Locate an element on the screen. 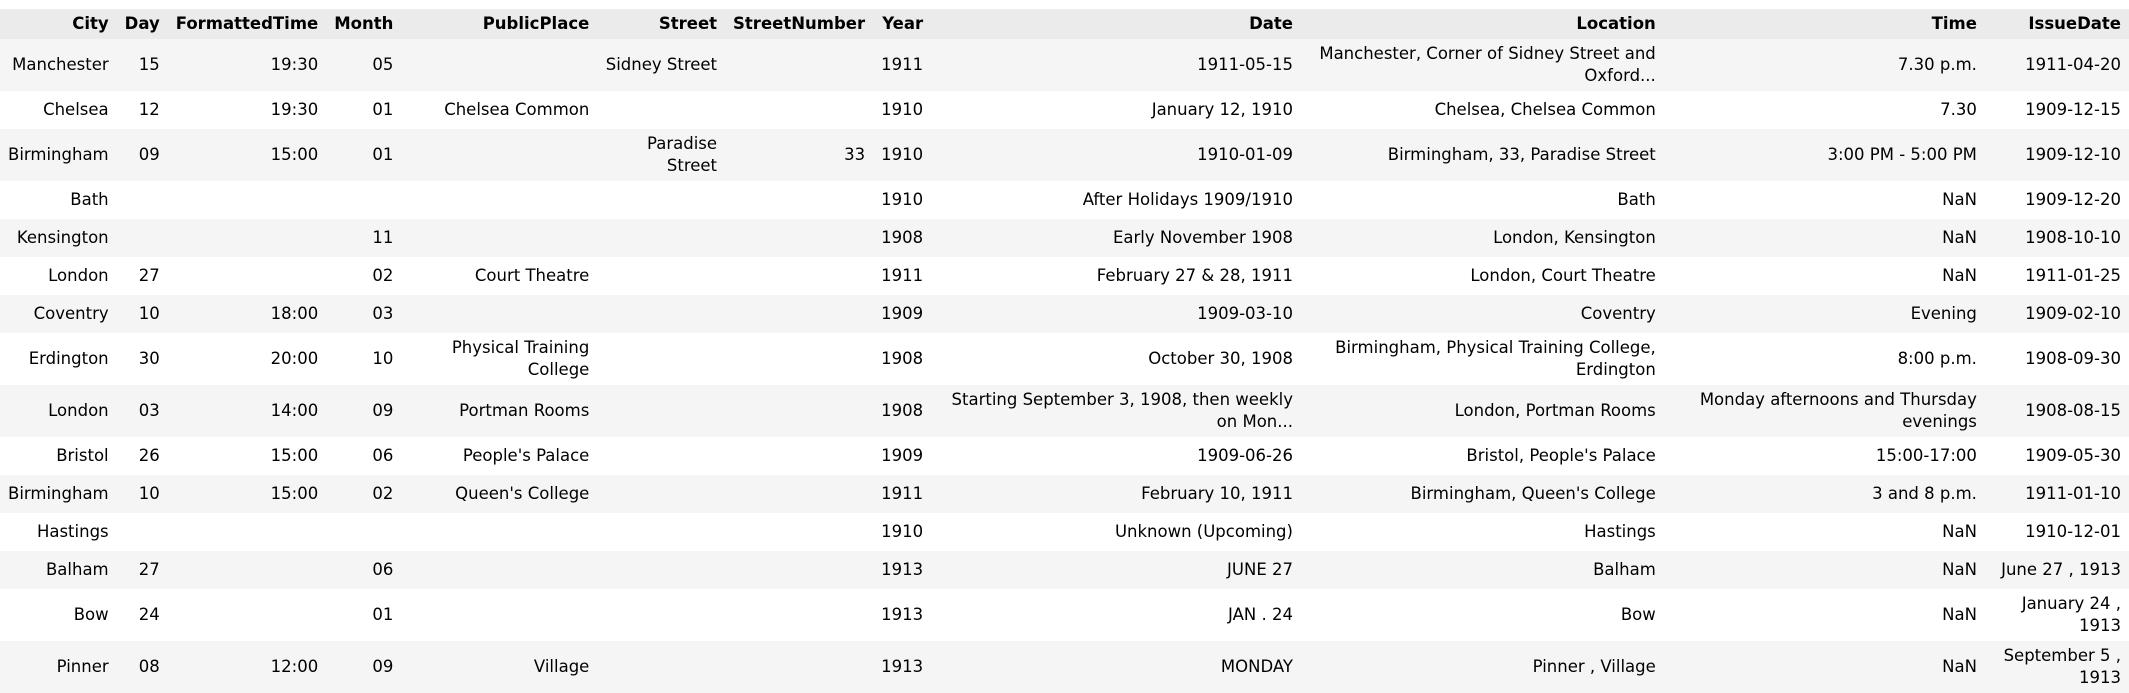 This screenshot has width=2129, height=693. cell-formattedtime: 20:00 is located at coordinates (294, 358).